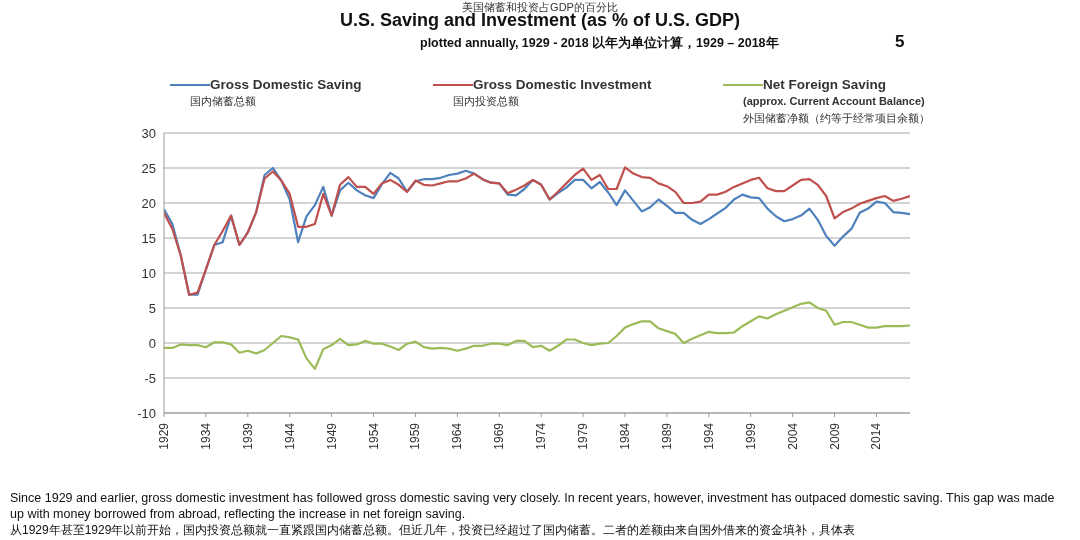 This screenshot has height=540, width=1080. I want to click on y-tick-label: 5, so click(152, 308).